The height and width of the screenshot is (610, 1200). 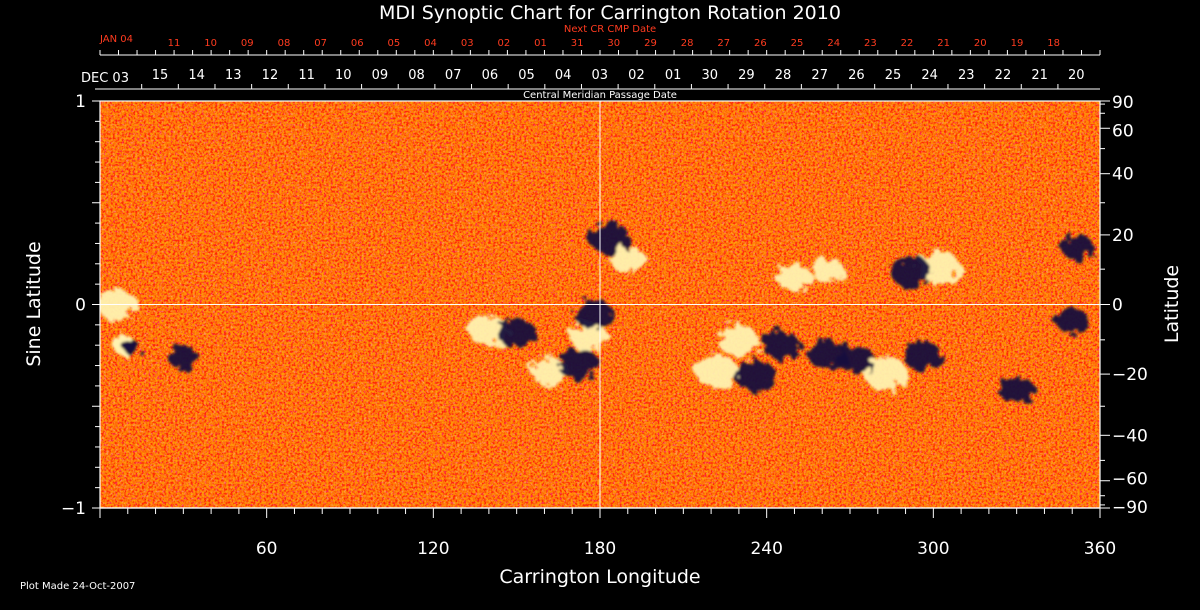 What do you see at coordinates (105, 78) in the screenshot?
I see `cmp-start-label: DEC 03` at bounding box center [105, 78].